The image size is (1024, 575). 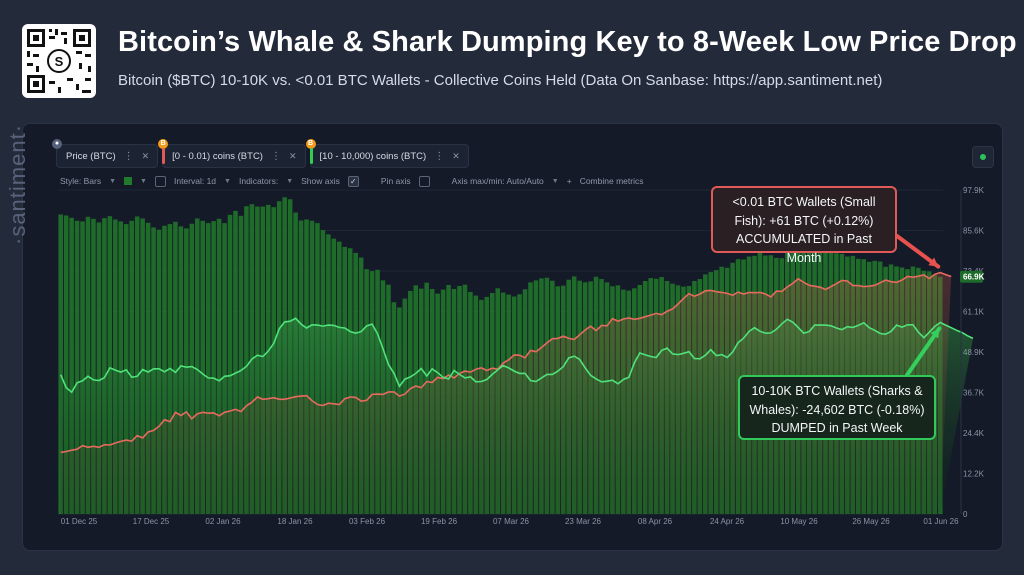 What do you see at coordinates (799, 521) in the screenshot?
I see `x-tick-label: 10 May 26` at bounding box center [799, 521].